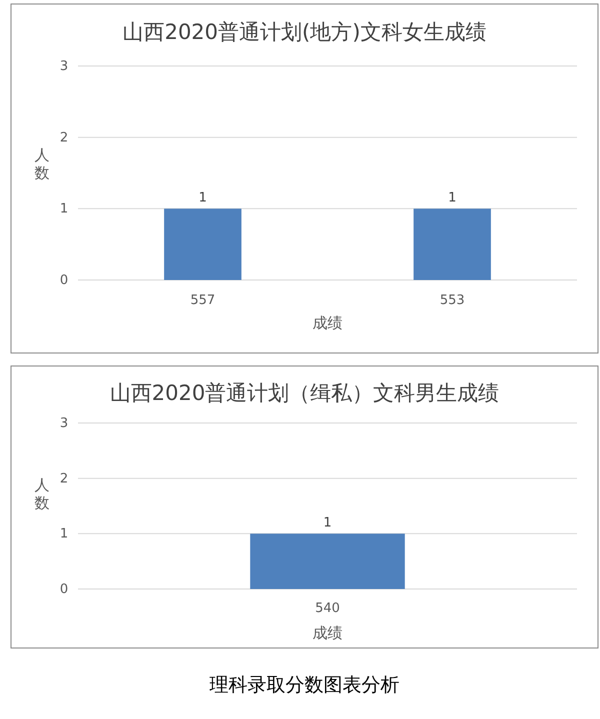 This screenshot has width=600, height=719. I want to click on x-tick-label: 553, so click(452, 300).